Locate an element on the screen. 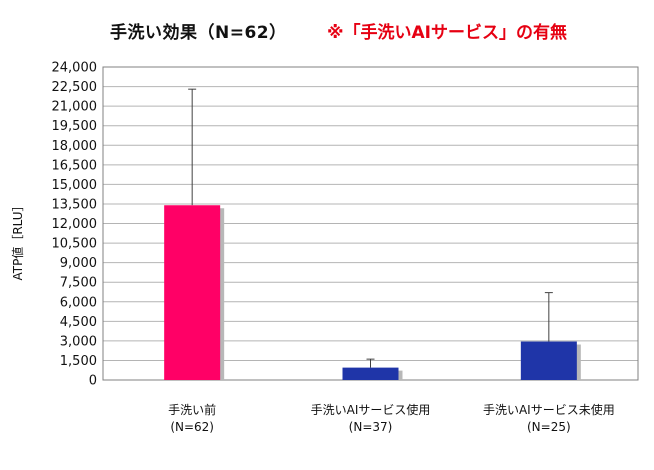 This screenshot has width=654, height=470. y-tick-label: 18,000 is located at coordinates (75, 146).